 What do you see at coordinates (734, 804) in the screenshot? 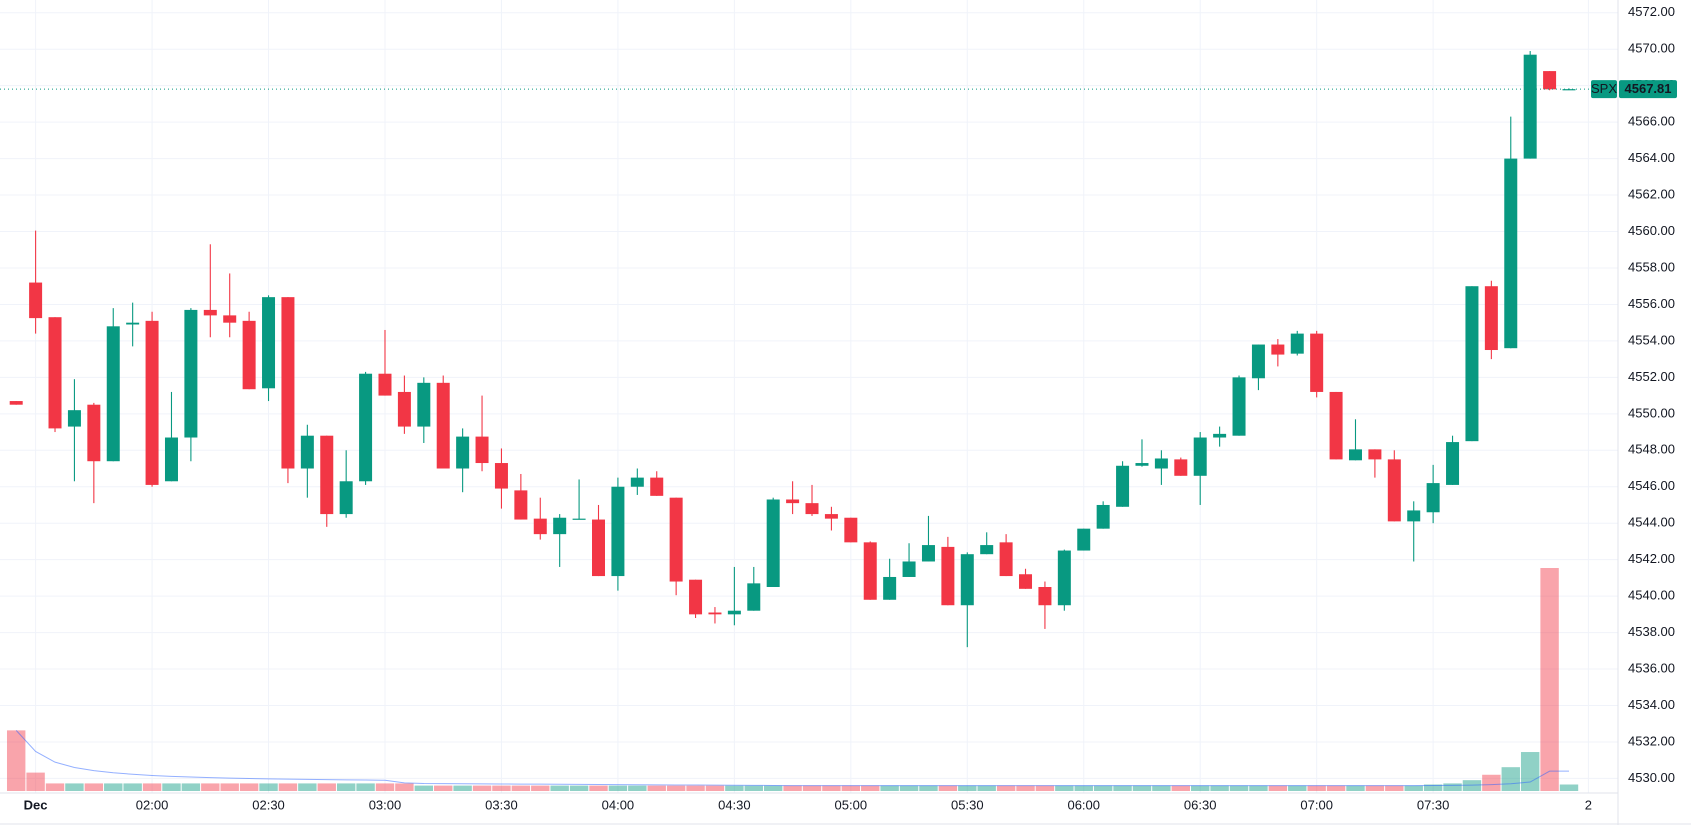
I see `x-tick-label: 04:30` at bounding box center [734, 804].